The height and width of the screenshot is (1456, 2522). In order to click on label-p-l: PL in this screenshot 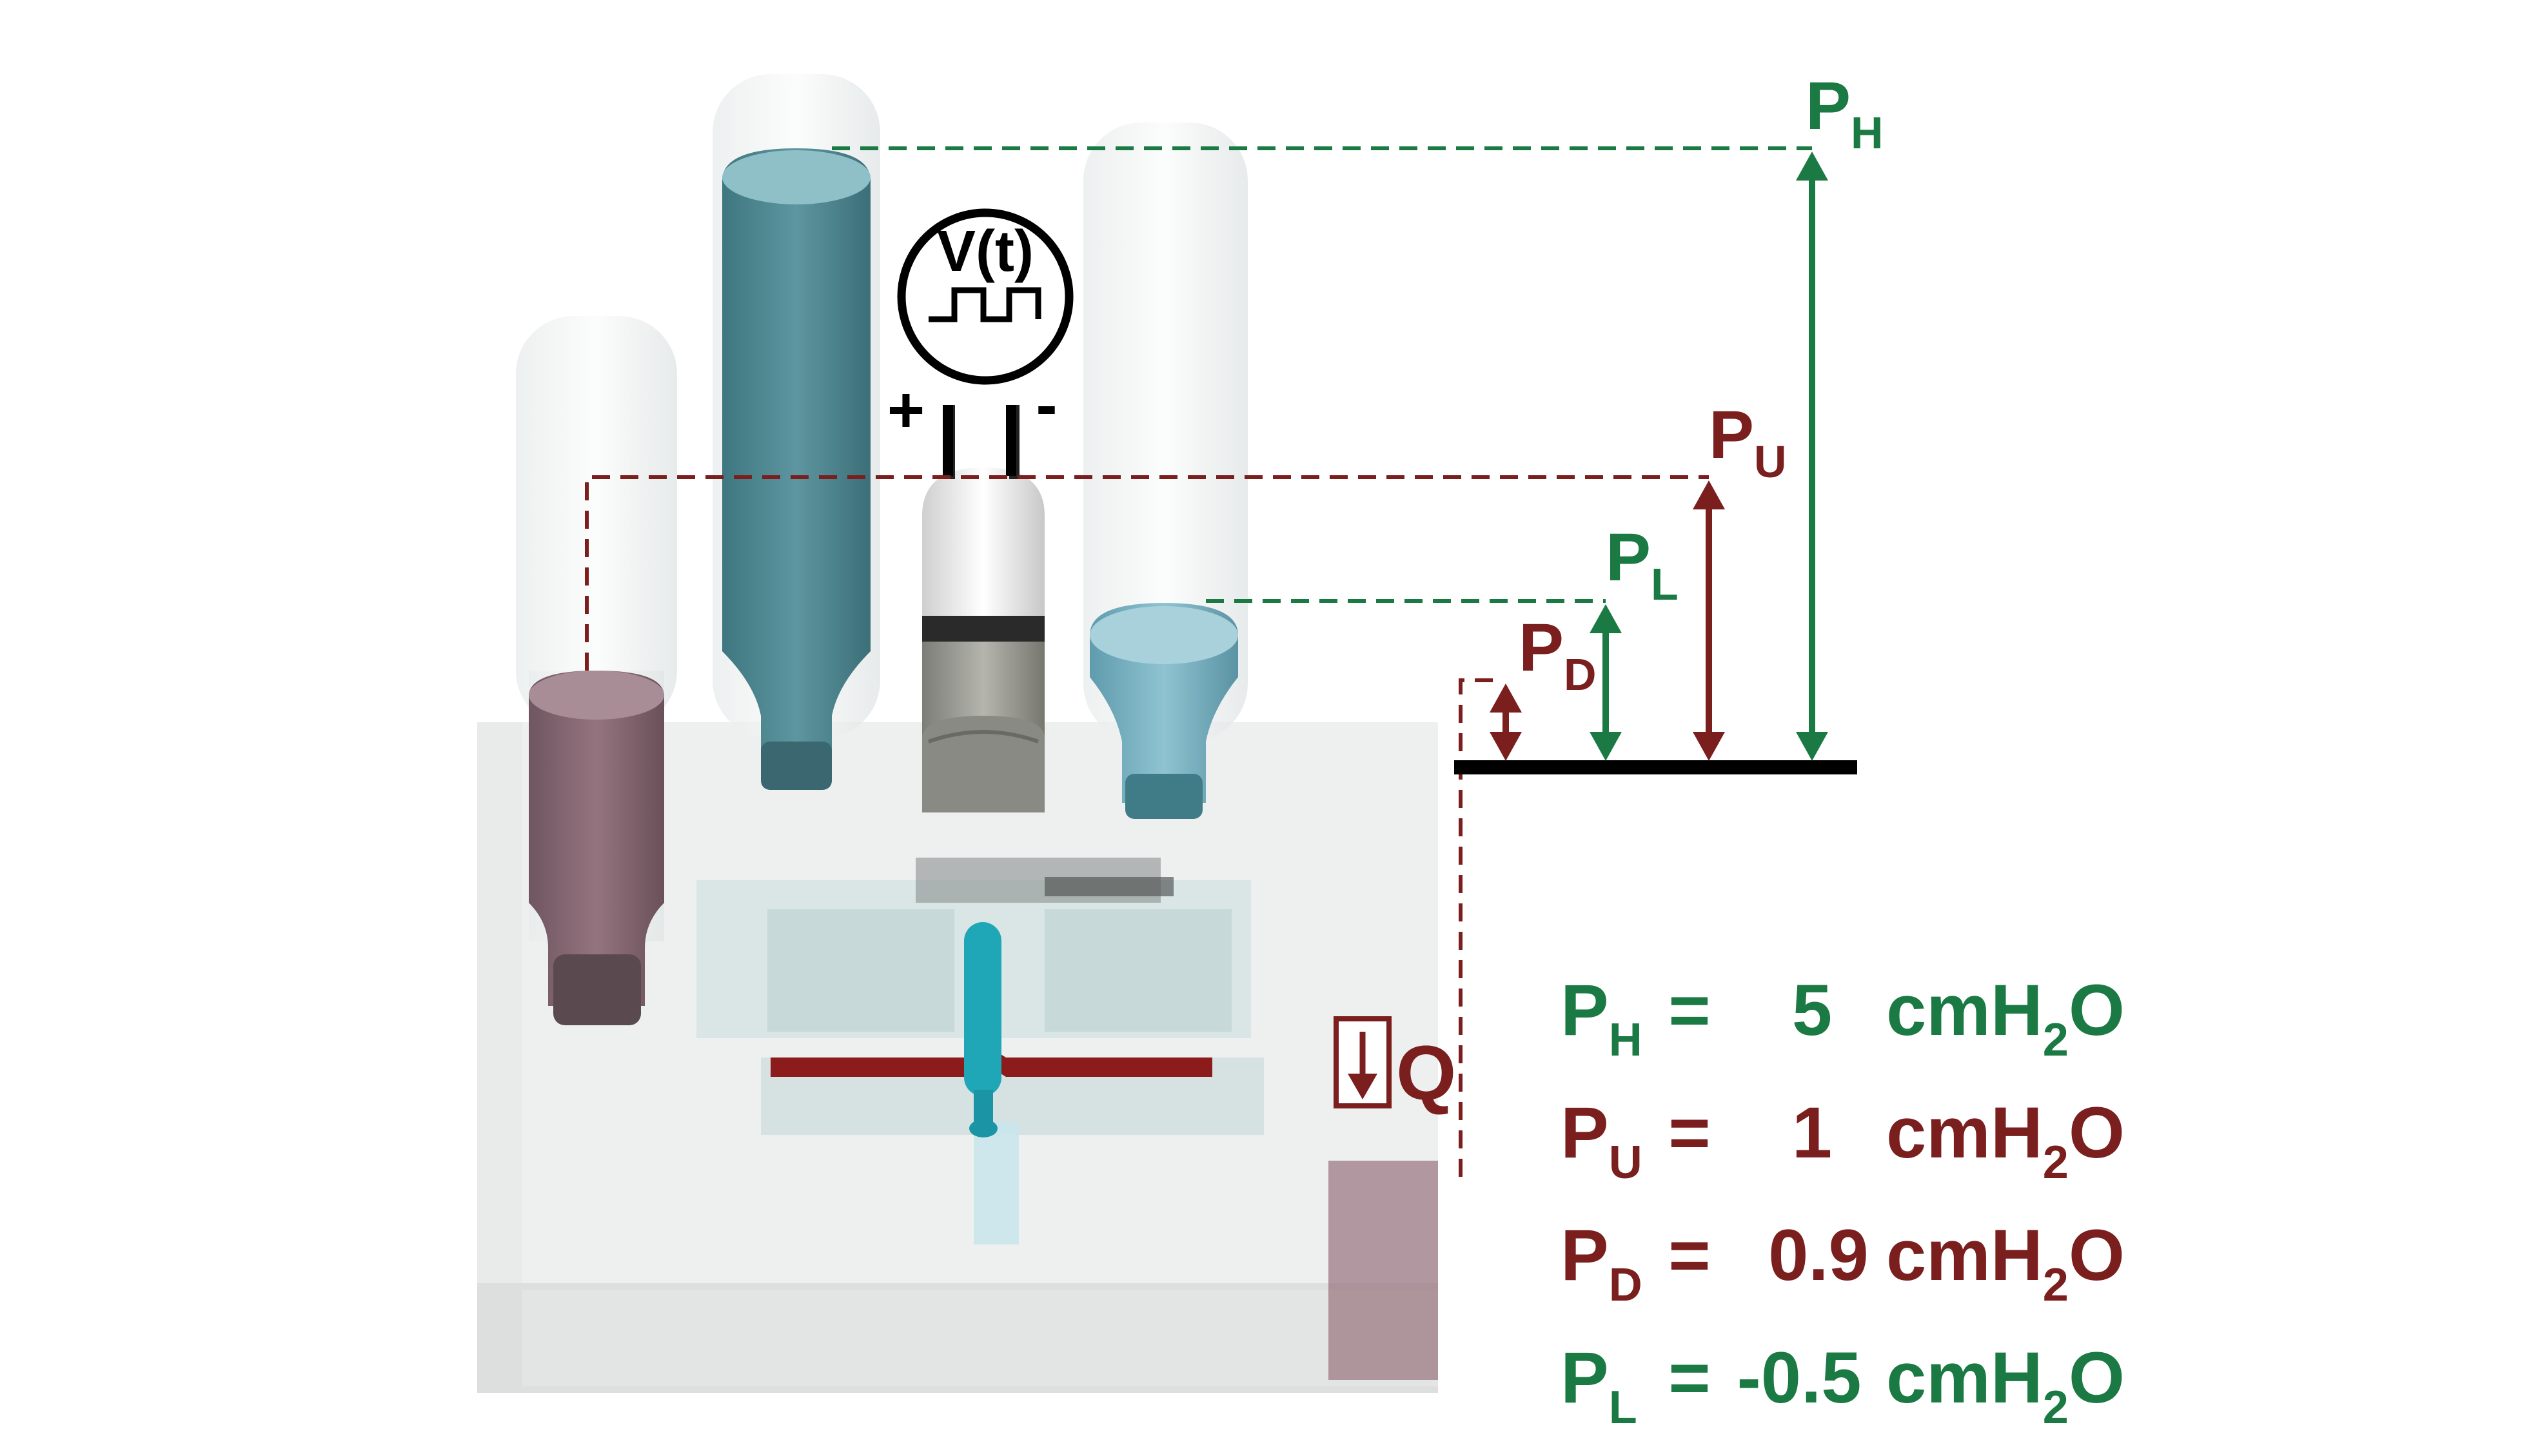, I will do `click(1643, 564)`.